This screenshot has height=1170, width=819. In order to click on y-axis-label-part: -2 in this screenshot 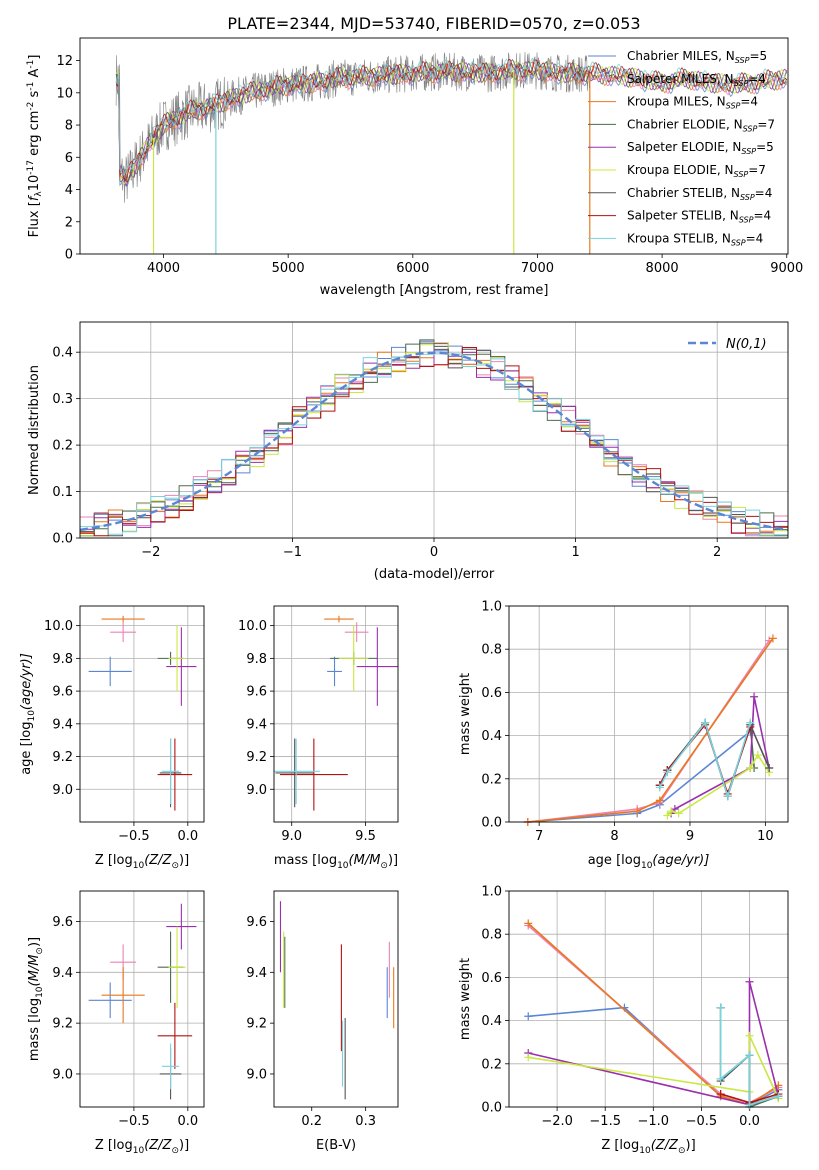, I will do `click(31, 106)`.